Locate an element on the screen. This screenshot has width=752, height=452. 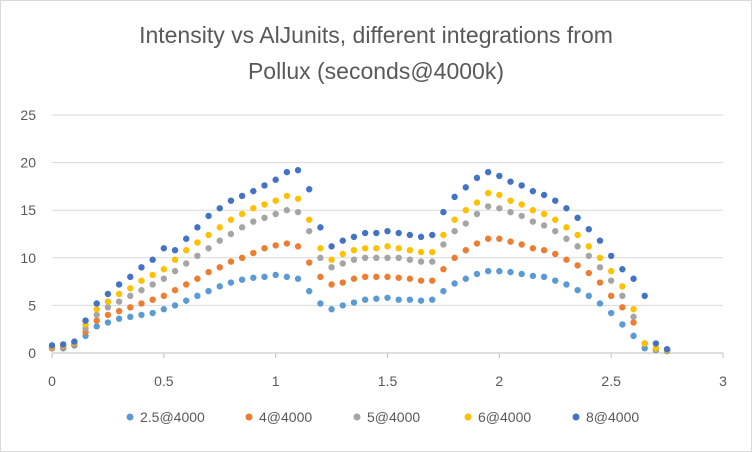
y-tick-label: 15 is located at coordinates (28, 210).